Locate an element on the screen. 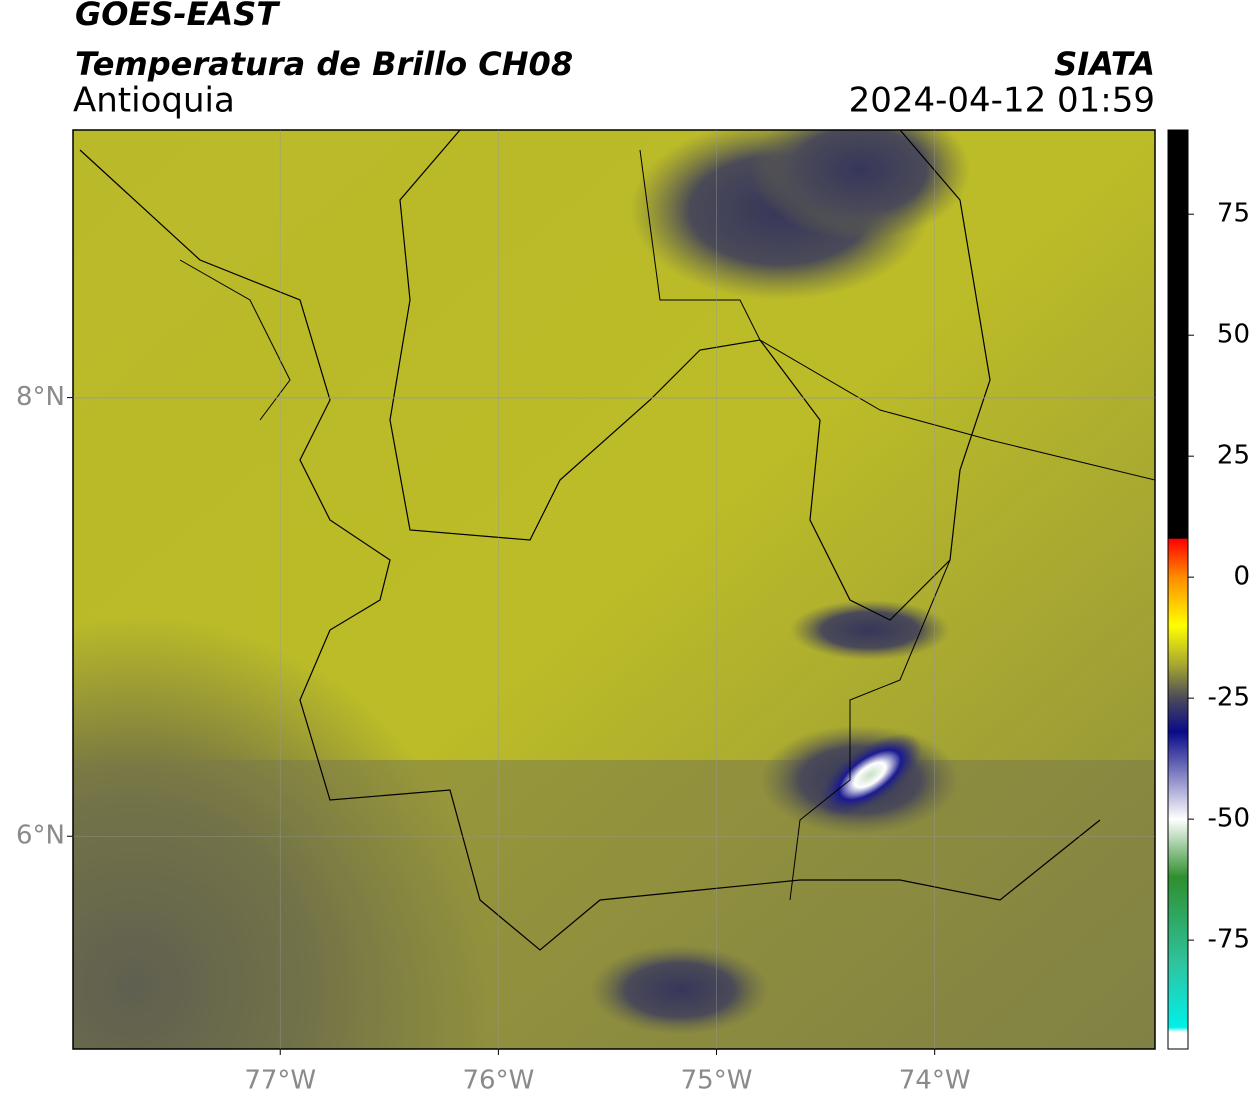 Image resolution: width=1252 pixels, height=1103 pixels. colorbar-tick-label: -75 is located at coordinates (1229, 940).